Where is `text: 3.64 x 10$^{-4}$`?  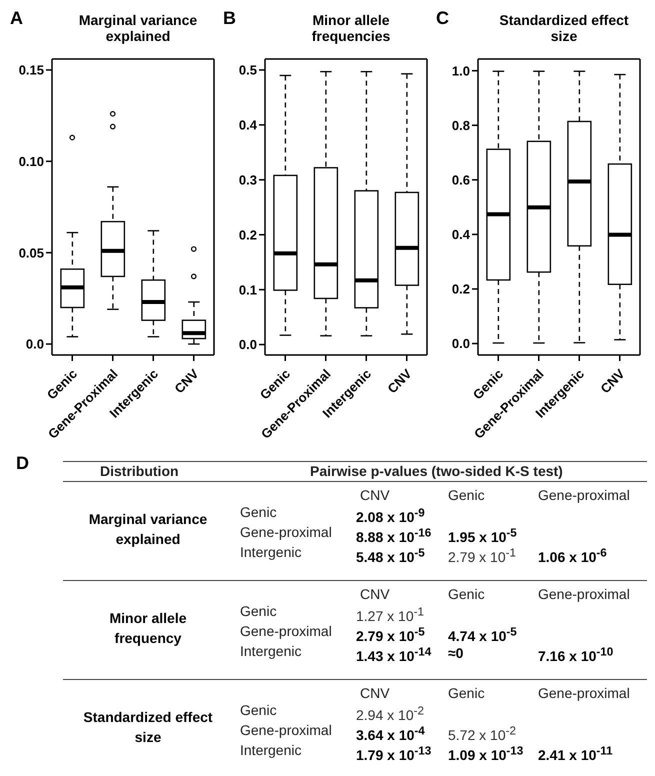 text: 3.64 x 10$^{-4}$ is located at coordinates (390, 733).